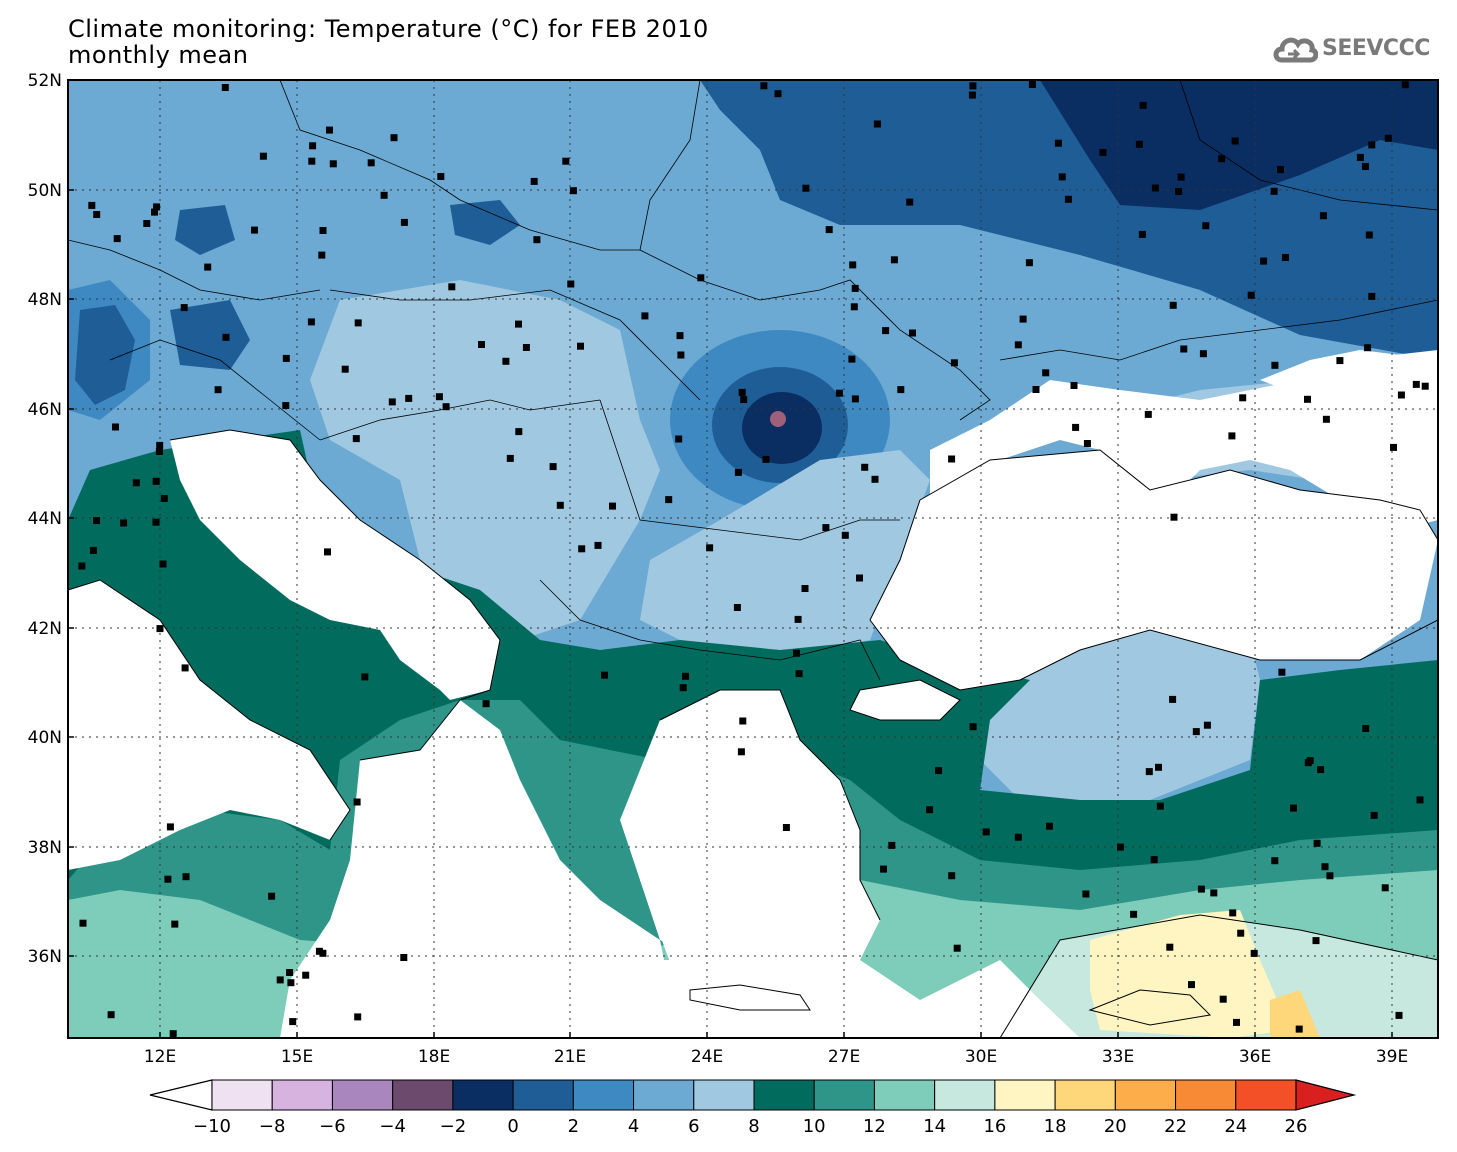 This screenshot has width=1457, height=1152. I want to click on colorbar-label: 22, so click(1175, 1126).